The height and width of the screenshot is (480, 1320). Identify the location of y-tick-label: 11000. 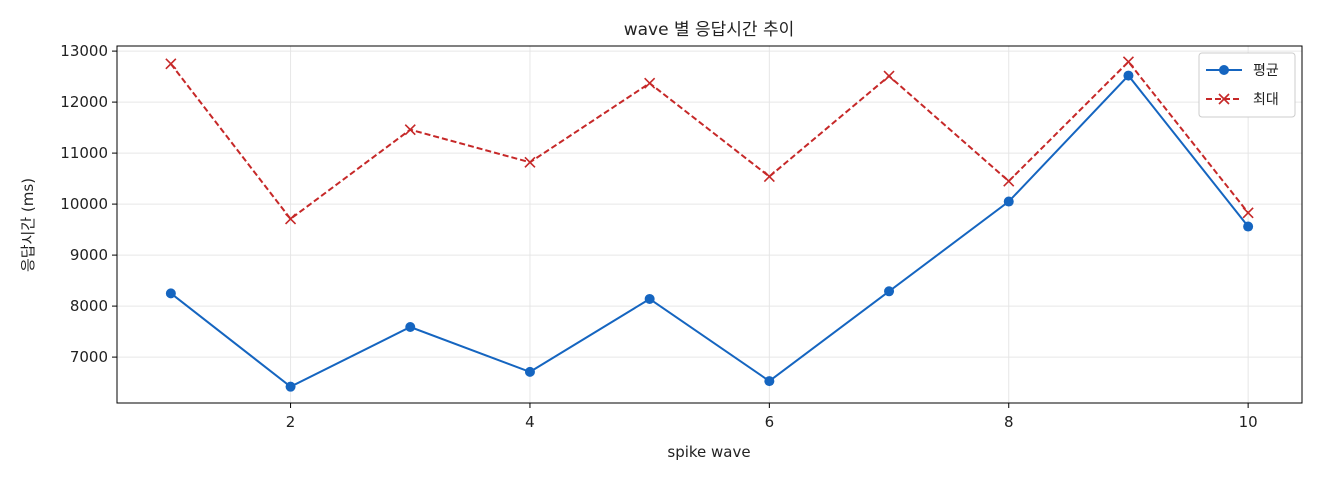
(84, 153).